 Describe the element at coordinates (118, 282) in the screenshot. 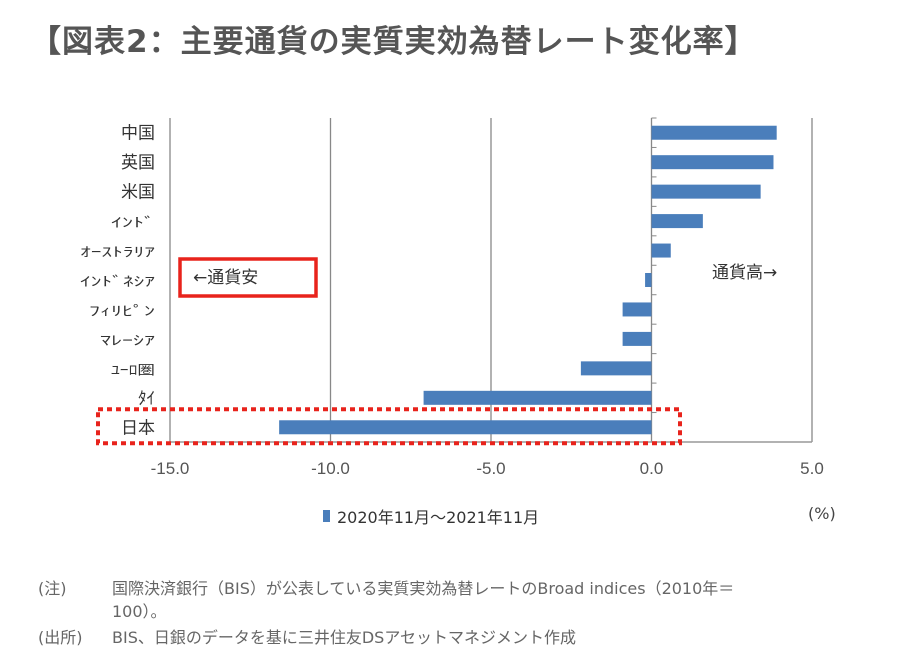

I see `category-label: ｲﾝﾄﾞﾈｼｱ` at that location.